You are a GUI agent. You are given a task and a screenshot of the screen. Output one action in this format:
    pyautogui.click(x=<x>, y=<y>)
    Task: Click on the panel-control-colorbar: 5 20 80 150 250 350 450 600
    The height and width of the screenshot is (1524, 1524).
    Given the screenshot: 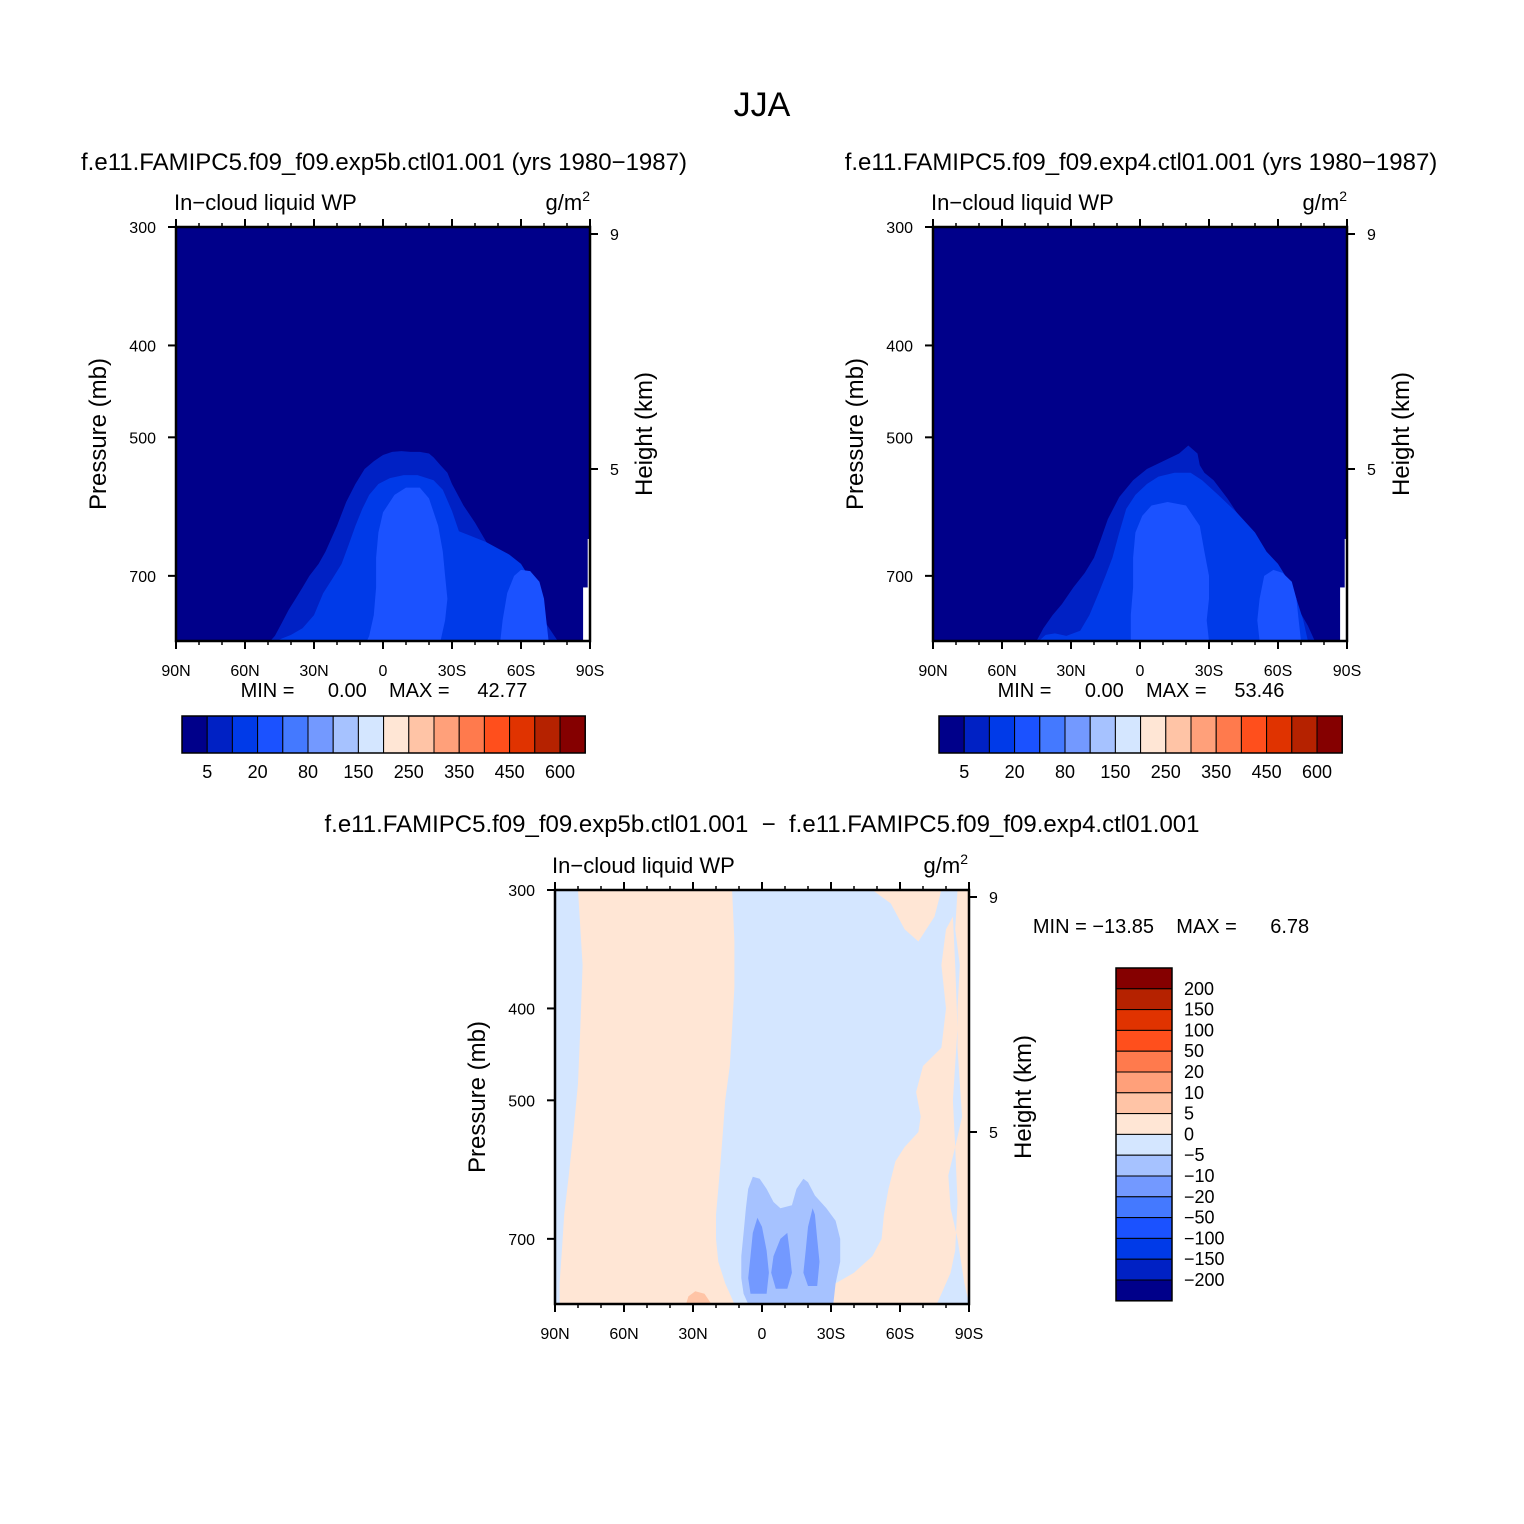 What is the action you would take?
    pyautogui.click(x=1140, y=748)
    